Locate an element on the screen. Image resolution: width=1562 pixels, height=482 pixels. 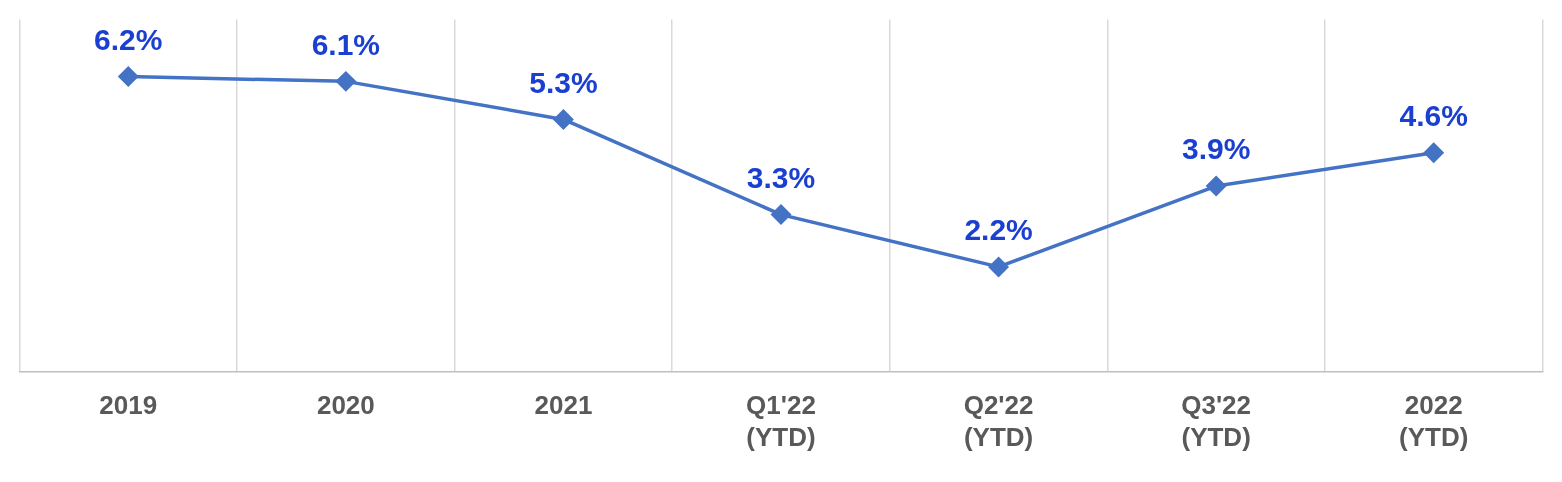
data-label: 4.6% is located at coordinates (1433, 115).